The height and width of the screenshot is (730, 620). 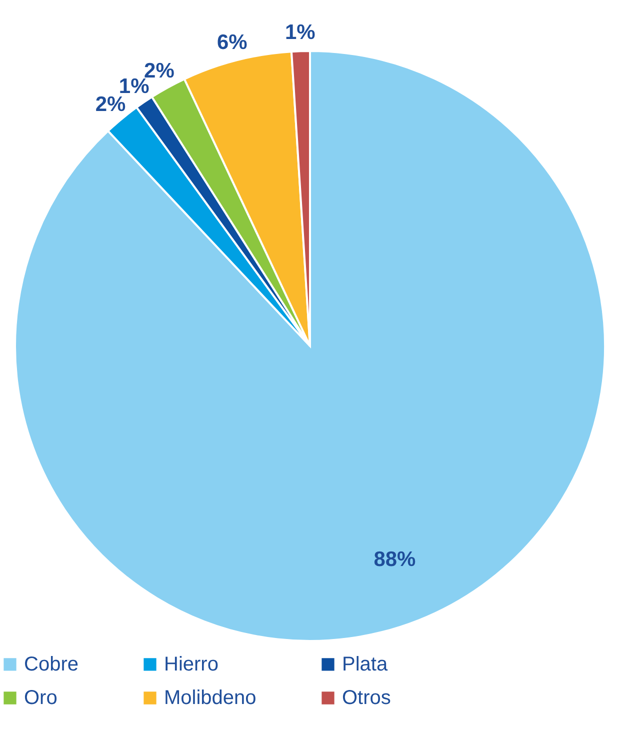 I want to click on legend-label: Plata, so click(x=365, y=664).